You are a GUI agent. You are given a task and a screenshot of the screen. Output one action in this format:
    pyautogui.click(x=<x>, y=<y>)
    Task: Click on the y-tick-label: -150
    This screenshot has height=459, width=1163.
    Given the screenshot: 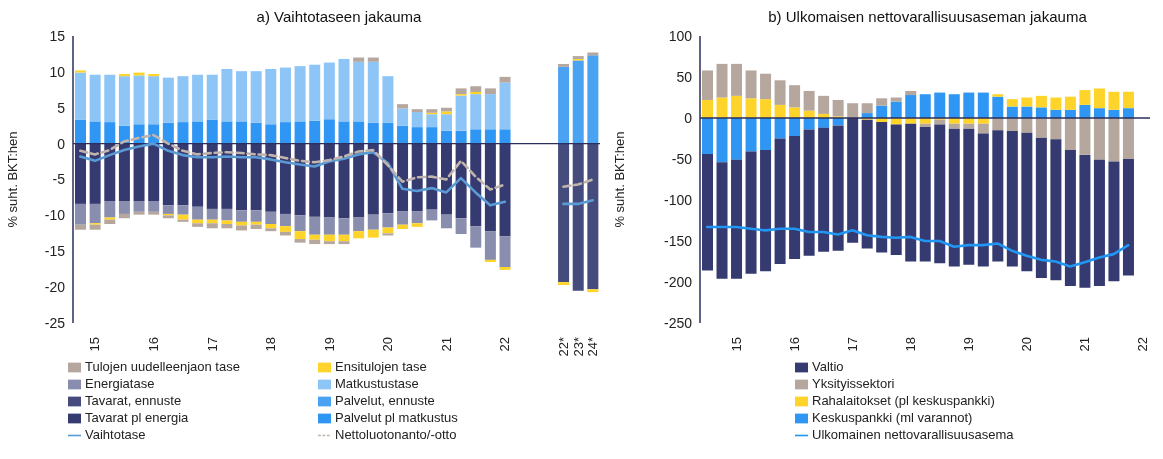 What is the action you would take?
    pyautogui.click(x=678, y=240)
    